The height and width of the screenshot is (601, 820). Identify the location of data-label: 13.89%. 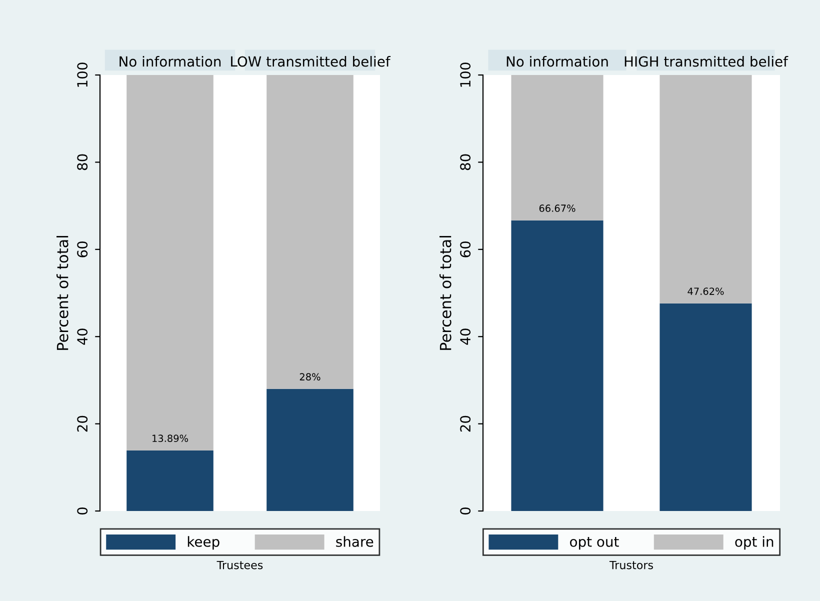
(170, 438).